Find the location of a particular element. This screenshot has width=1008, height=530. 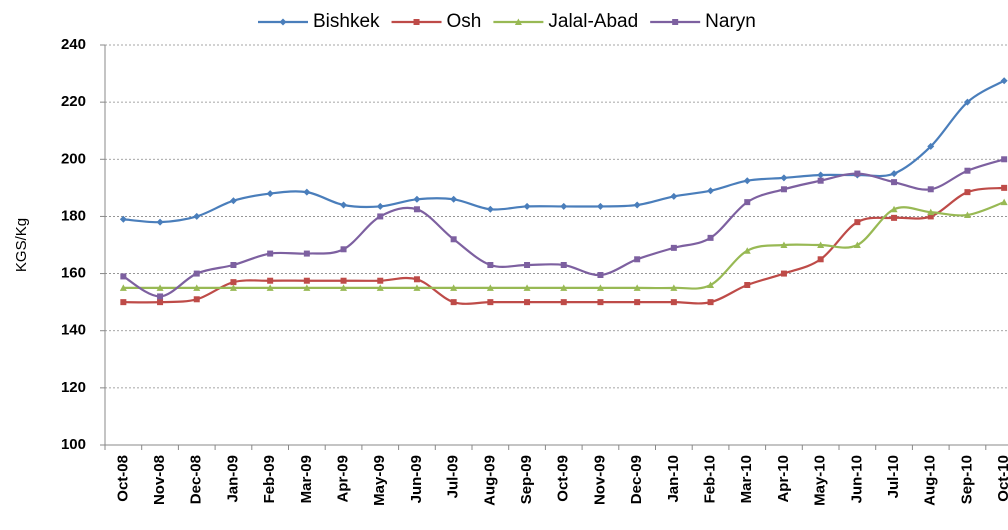

x-tick-label: Jul-10 is located at coordinates (893, 476).